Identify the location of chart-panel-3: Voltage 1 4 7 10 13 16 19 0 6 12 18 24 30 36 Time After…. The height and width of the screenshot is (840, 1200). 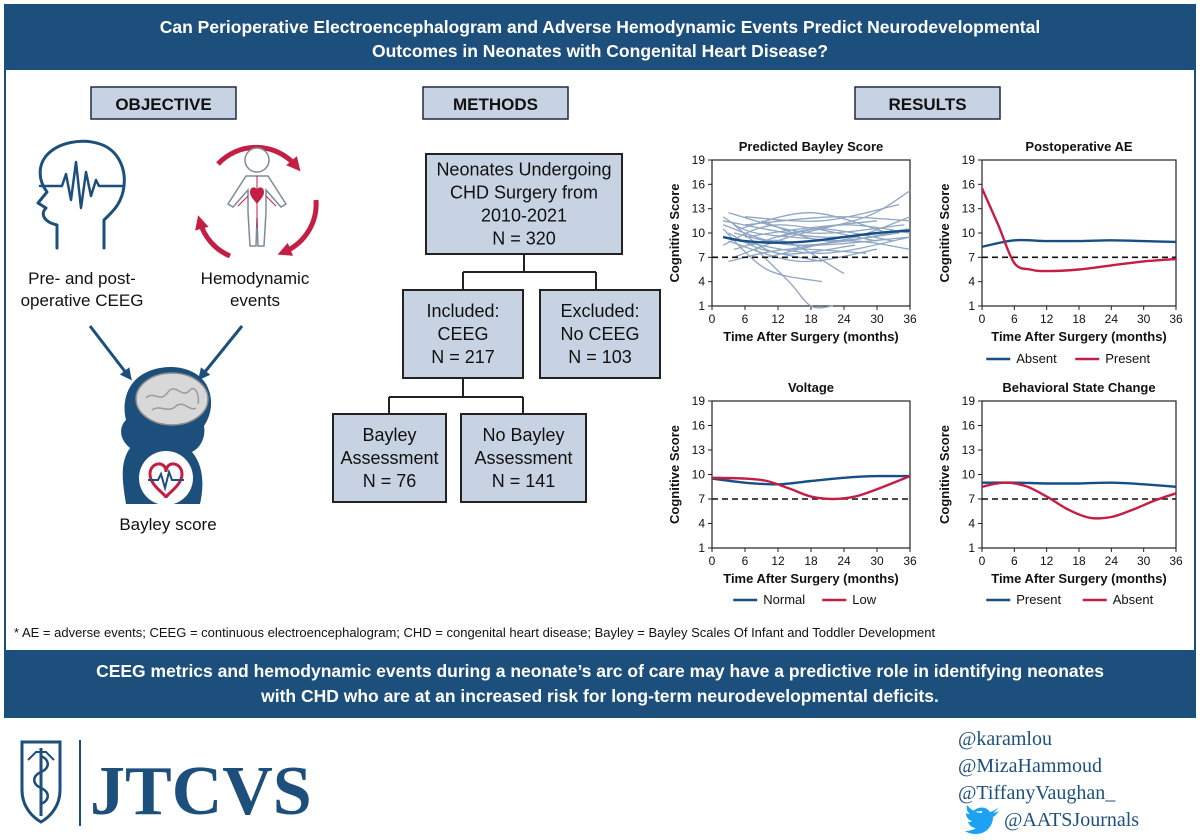
(792, 493).